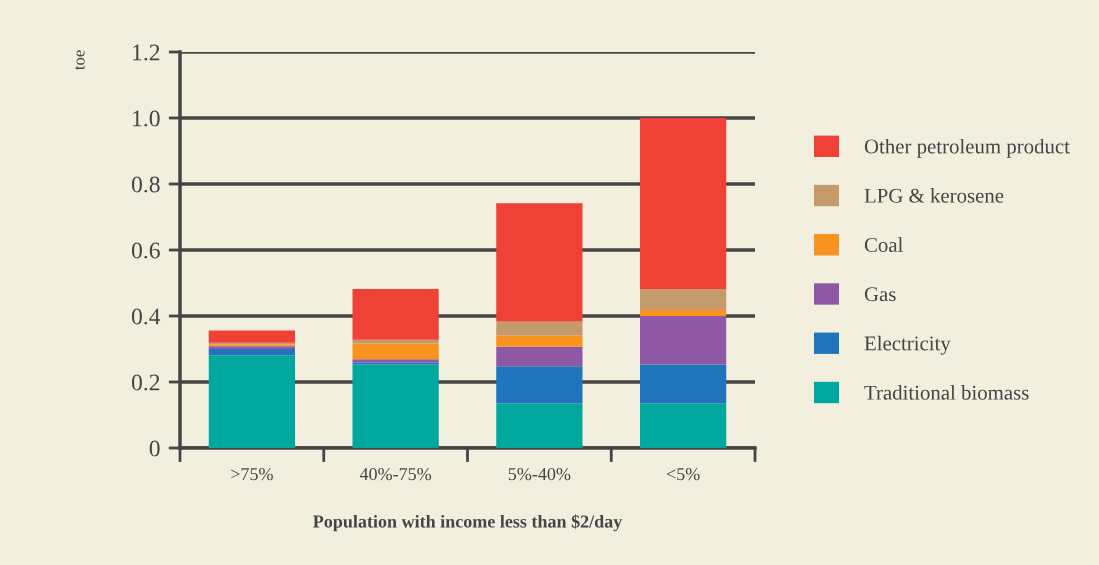  Describe the element at coordinates (934, 195) in the screenshot. I see `legend-label: LPG & kerosene` at that location.